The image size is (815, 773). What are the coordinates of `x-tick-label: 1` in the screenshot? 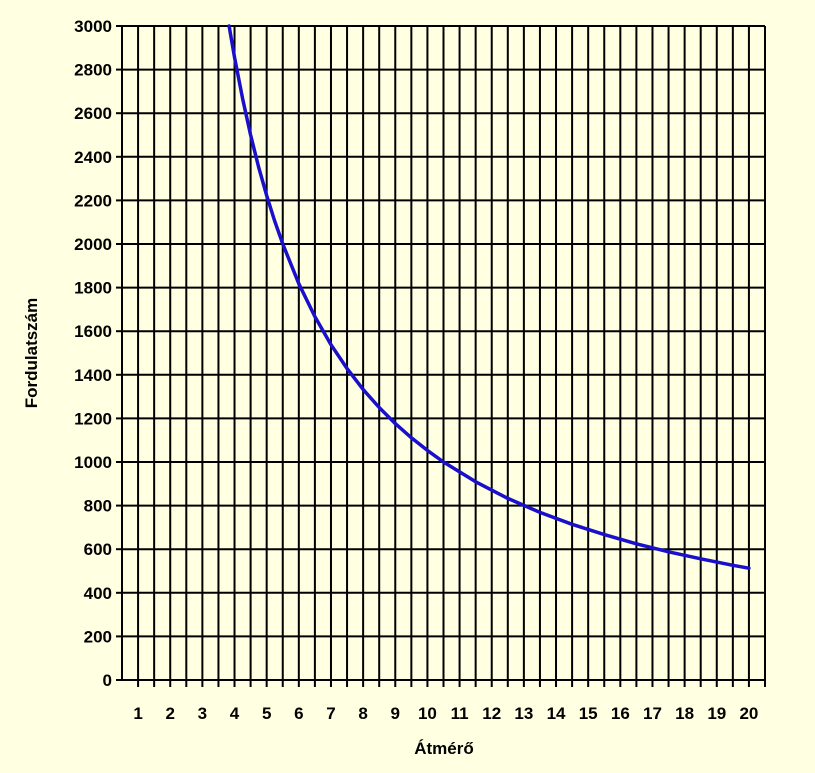 It's located at (137, 713).